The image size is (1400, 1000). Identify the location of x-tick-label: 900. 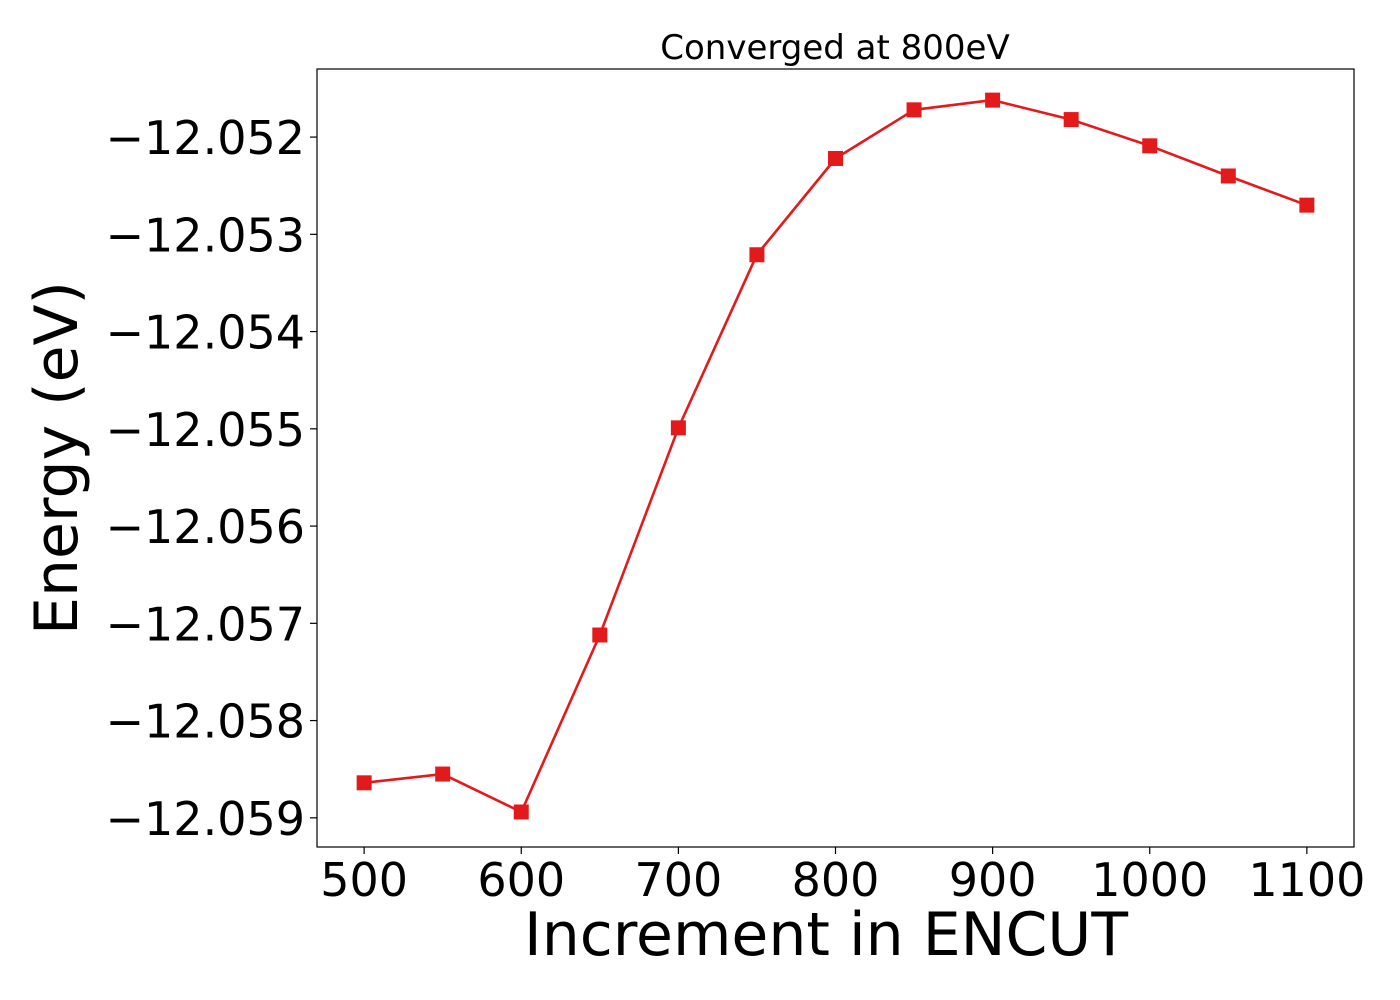
(993, 880).